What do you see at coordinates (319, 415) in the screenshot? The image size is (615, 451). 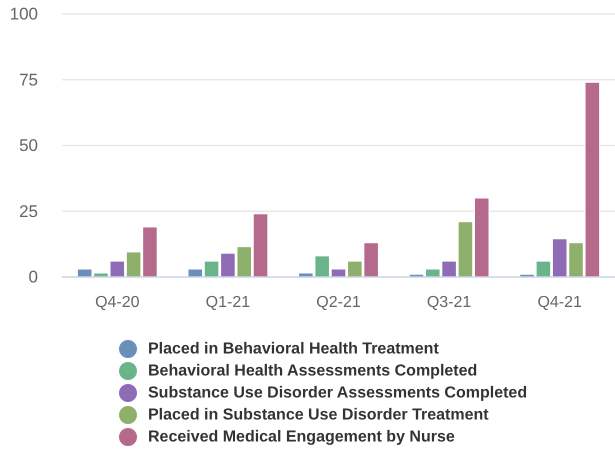 I see `legend-label: Placed in Substance Use Disorder Treatment` at bounding box center [319, 415].